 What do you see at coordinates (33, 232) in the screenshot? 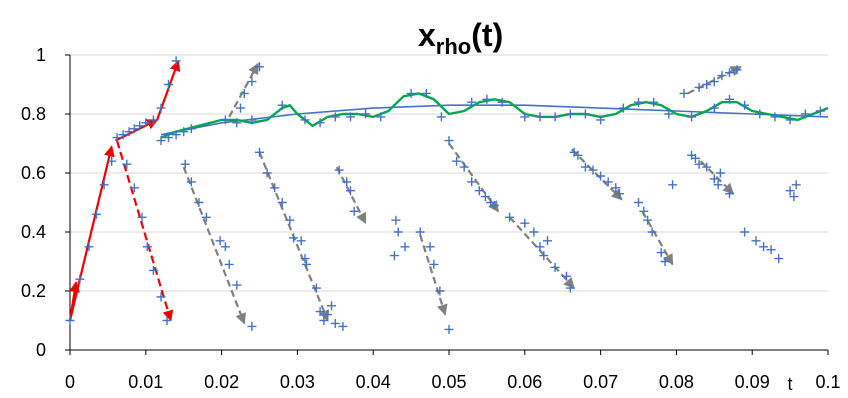
I see `y-tick-label: 0.4` at bounding box center [33, 232].